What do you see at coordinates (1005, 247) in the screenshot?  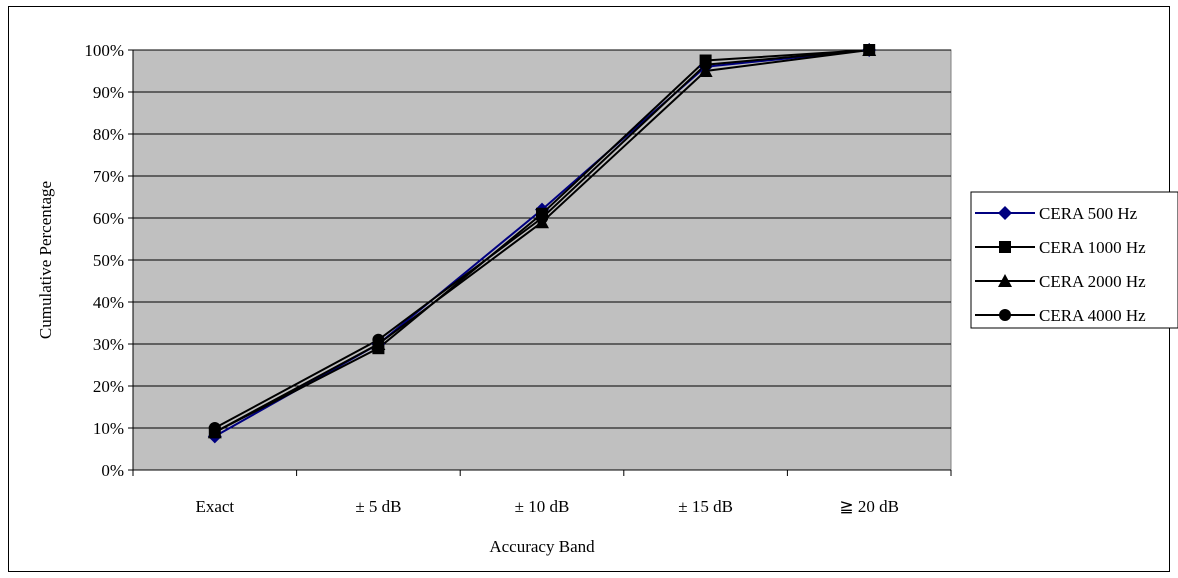 I see `square-marker` at bounding box center [1005, 247].